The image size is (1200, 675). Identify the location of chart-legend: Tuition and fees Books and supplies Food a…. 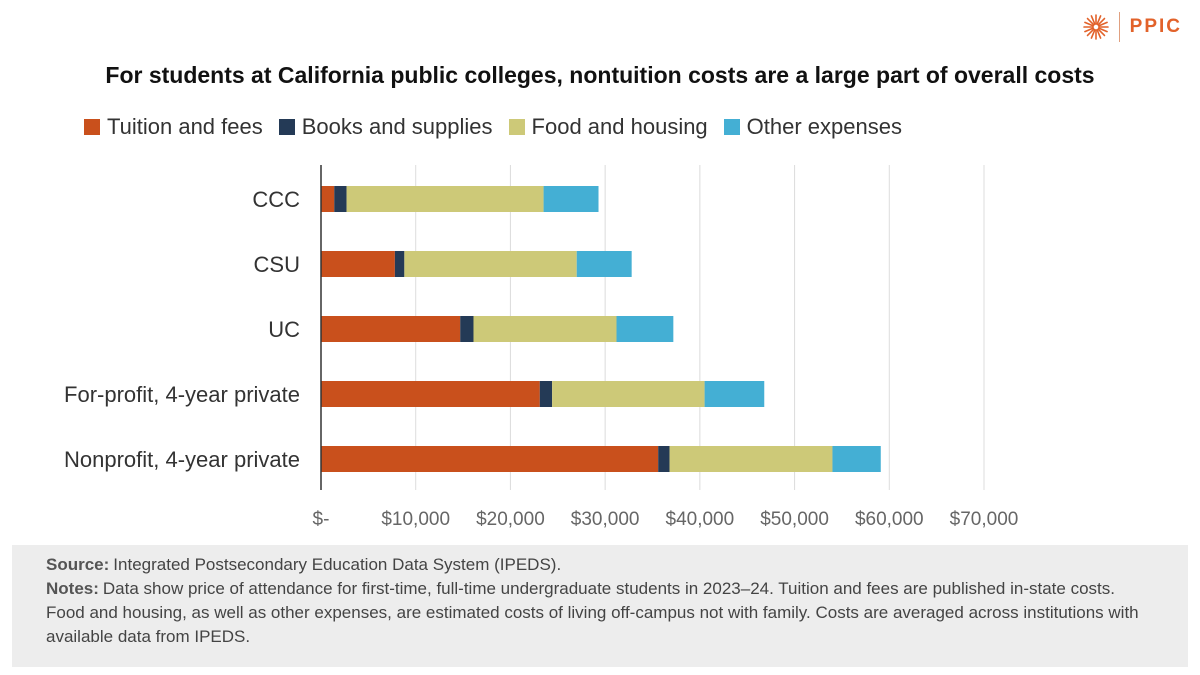
(501, 127).